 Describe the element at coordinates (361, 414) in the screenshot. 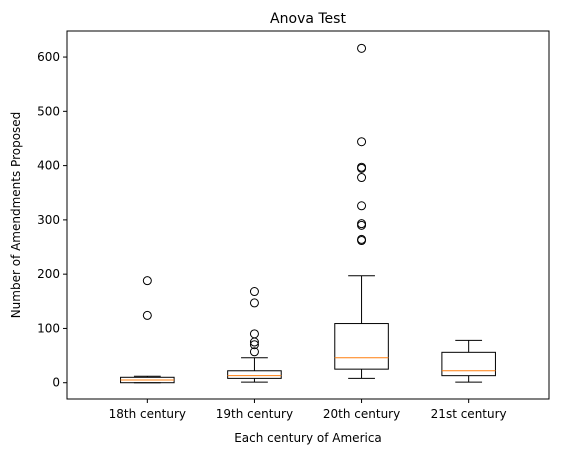

I see `x-tick-label: 20th century` at that location.